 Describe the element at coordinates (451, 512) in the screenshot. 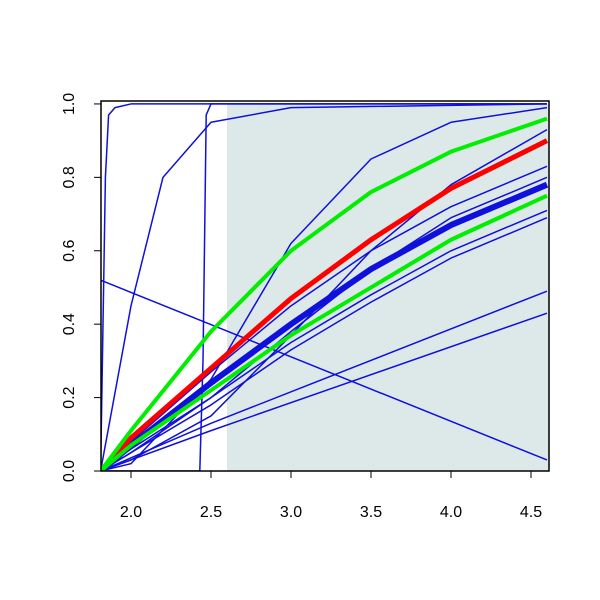

I see `x-tick-label: 4.0` at that location.